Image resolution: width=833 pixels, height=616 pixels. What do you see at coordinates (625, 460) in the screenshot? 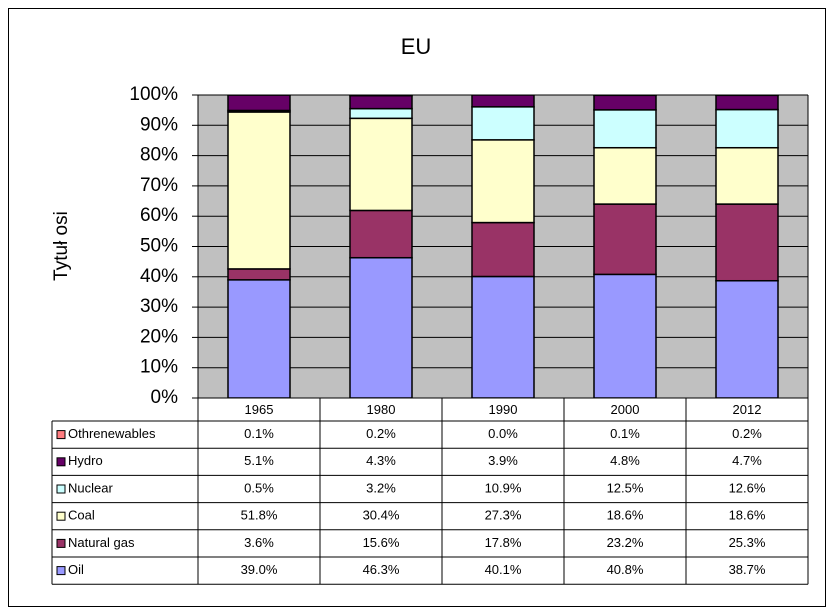
I see `table-cell: 4.8%` at bounding box center [625, 460].